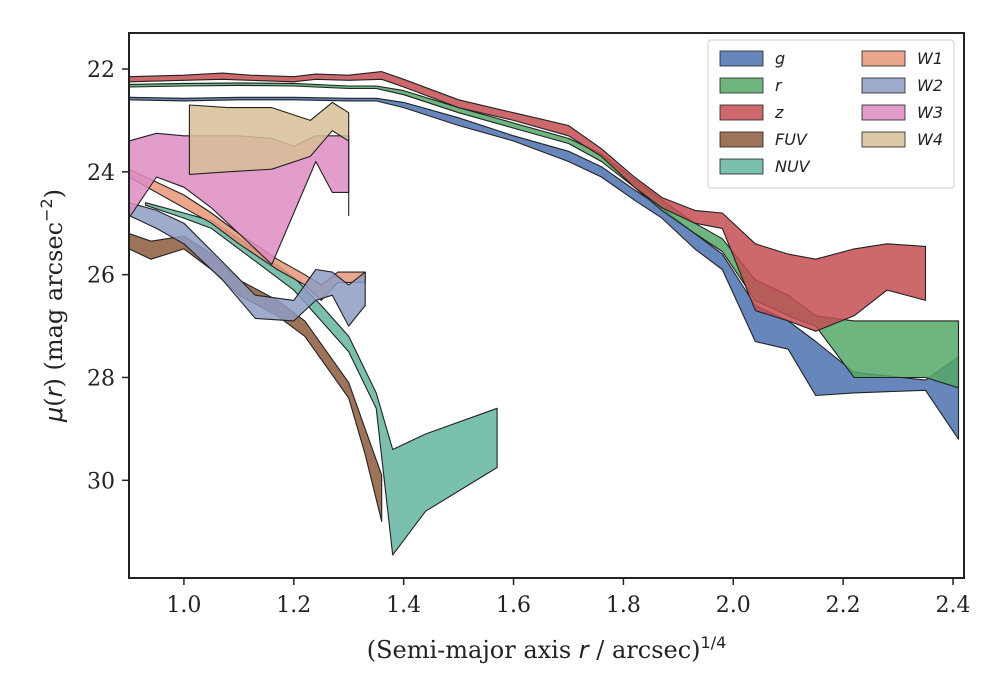 Image resolution: width=1000 pixels, height=700 pixels. I want to click on legend-label-w1: W1, so click(930, 58).